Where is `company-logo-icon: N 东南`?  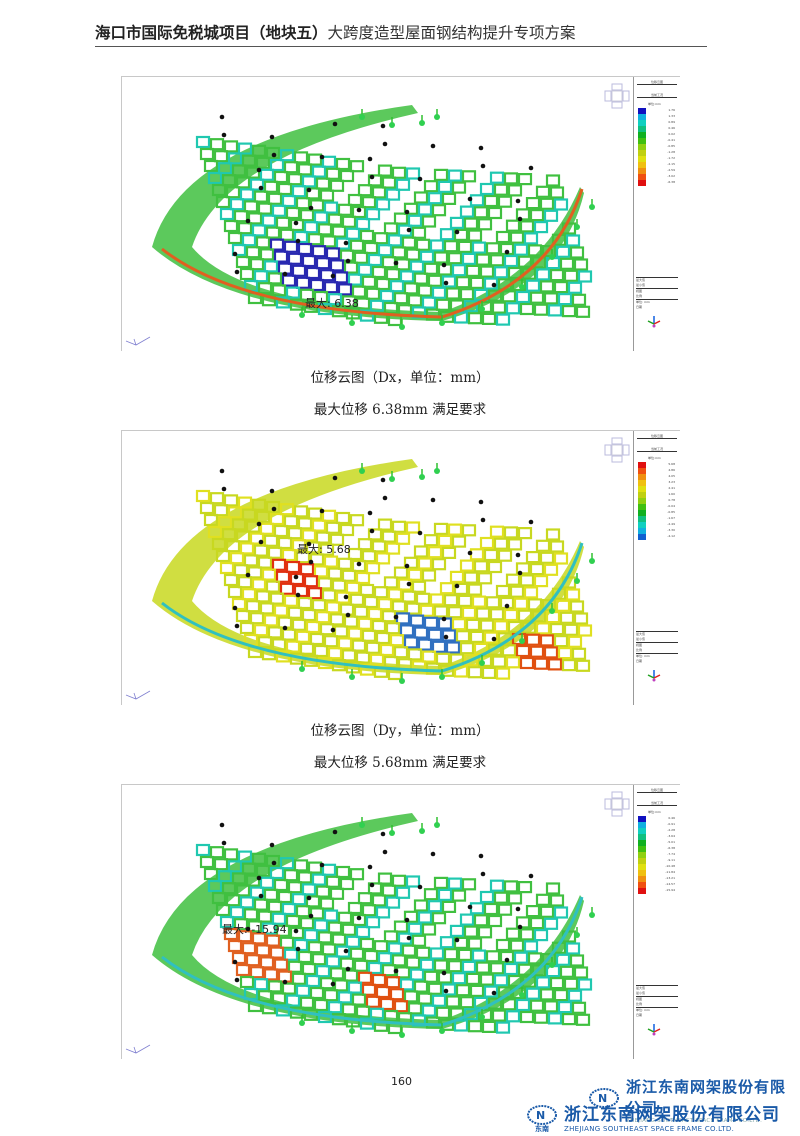
company-logo-icon: N 东南 is located at coordinates (544, 1118).